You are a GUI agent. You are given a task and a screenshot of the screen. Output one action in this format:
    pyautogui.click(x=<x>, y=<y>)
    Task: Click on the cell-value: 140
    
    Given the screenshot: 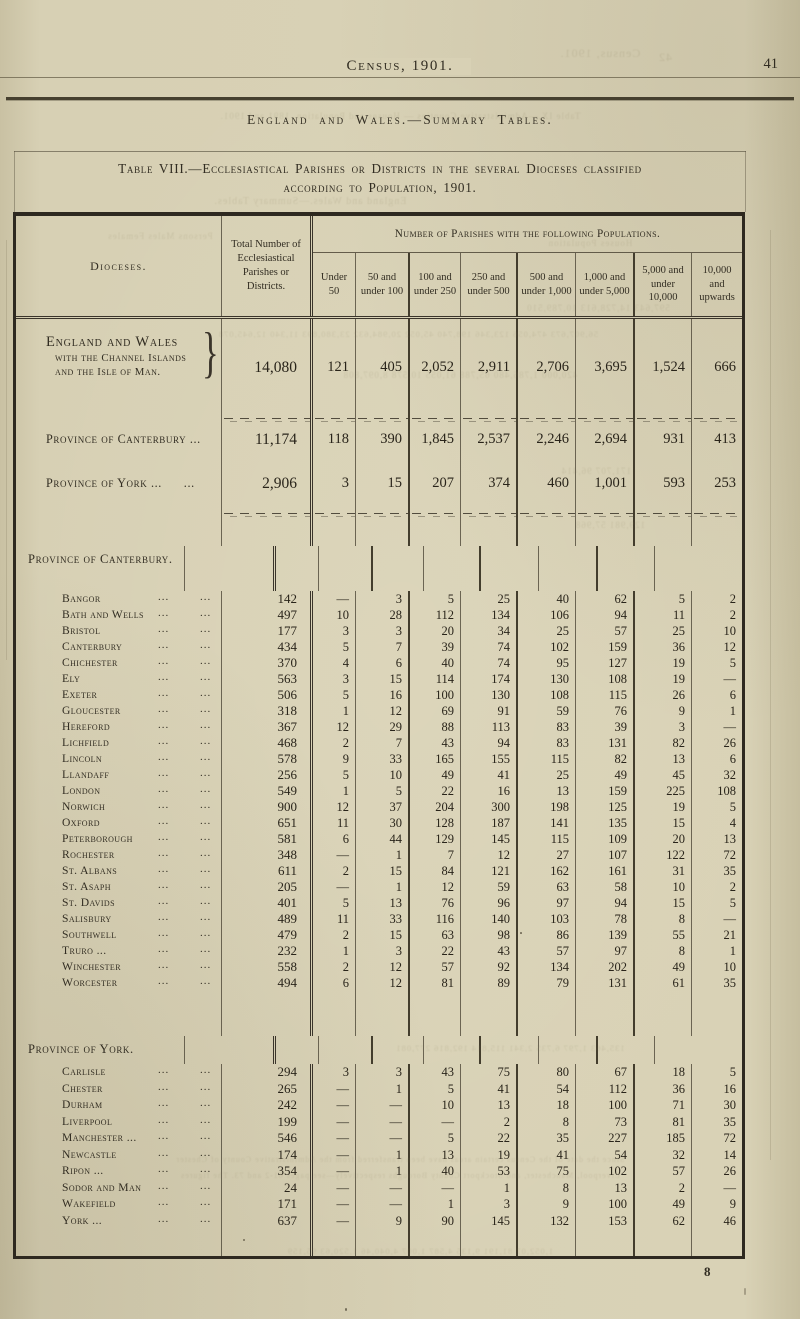 What is the action you would take?
    pyautogui.click(x=488, y=919)
    